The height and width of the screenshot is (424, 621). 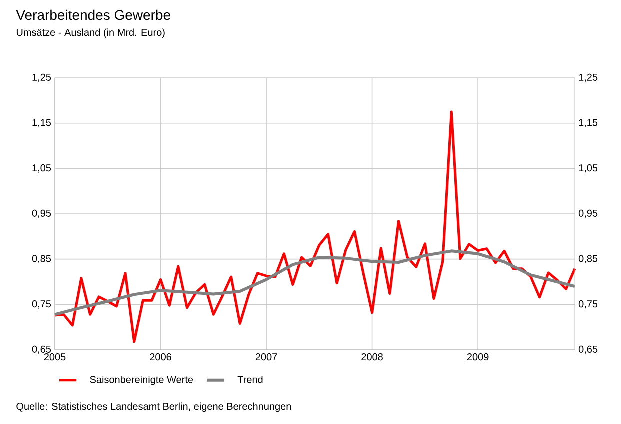 I want to click on y-tick-label: 1,25, so click(x=42, y=78).